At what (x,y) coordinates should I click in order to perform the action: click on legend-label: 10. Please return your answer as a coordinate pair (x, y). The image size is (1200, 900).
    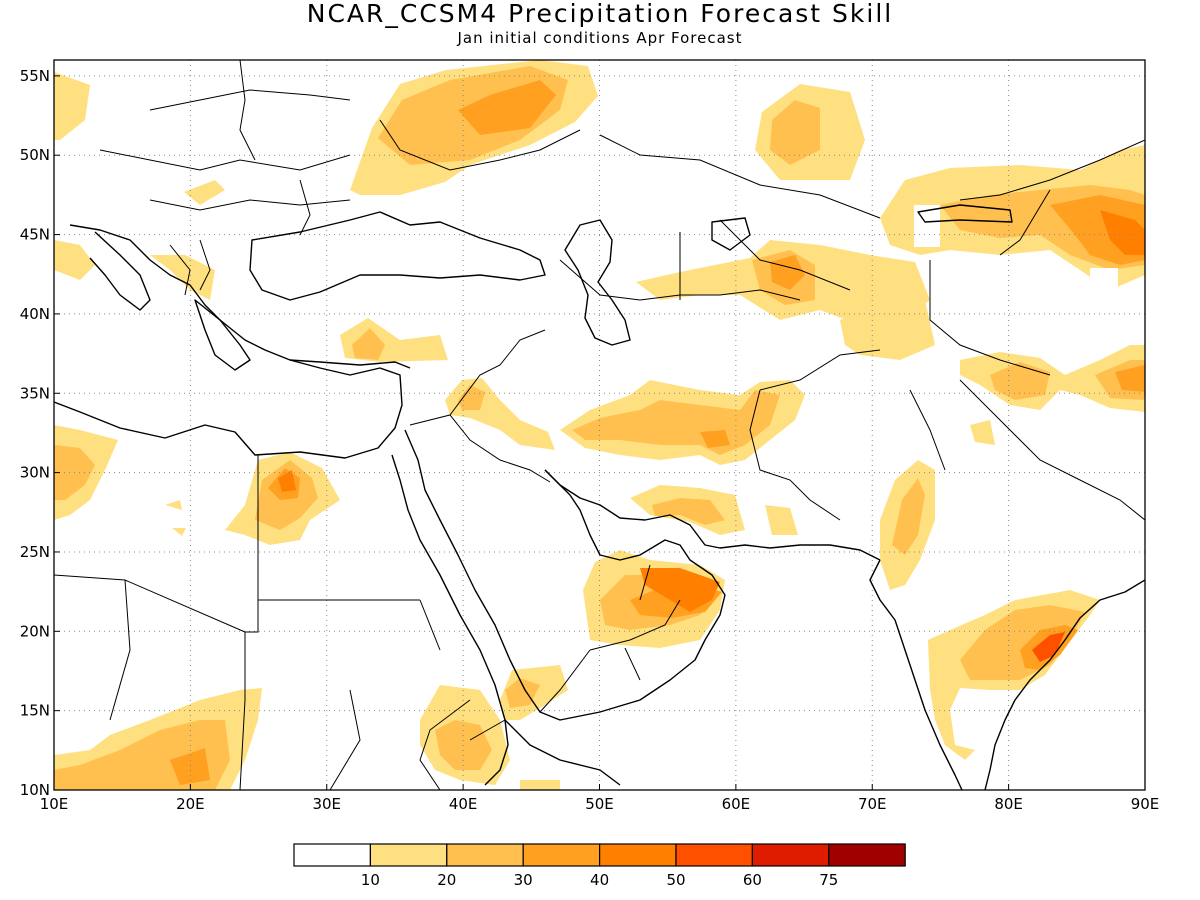
    Looking at the image, I should click on (370, 880).